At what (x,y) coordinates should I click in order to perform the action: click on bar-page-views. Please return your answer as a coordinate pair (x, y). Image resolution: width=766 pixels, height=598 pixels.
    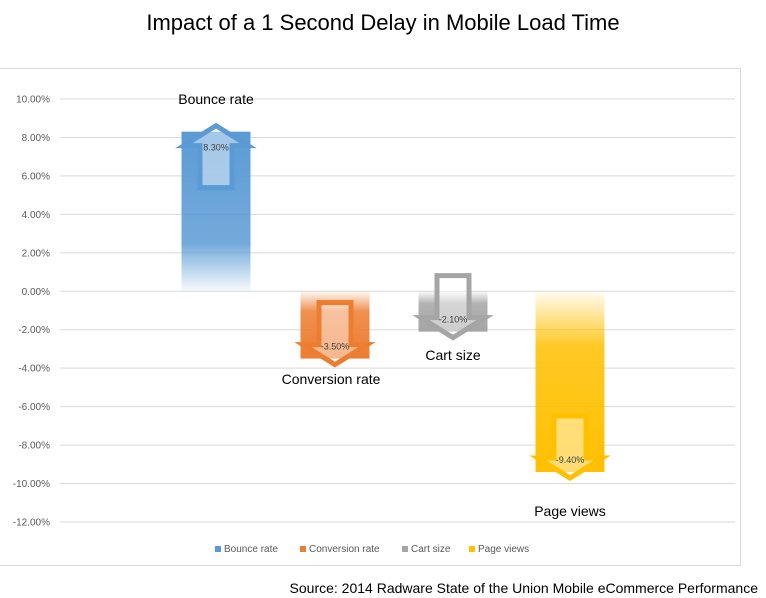
    Looking at the image, I should click on (570, 382).